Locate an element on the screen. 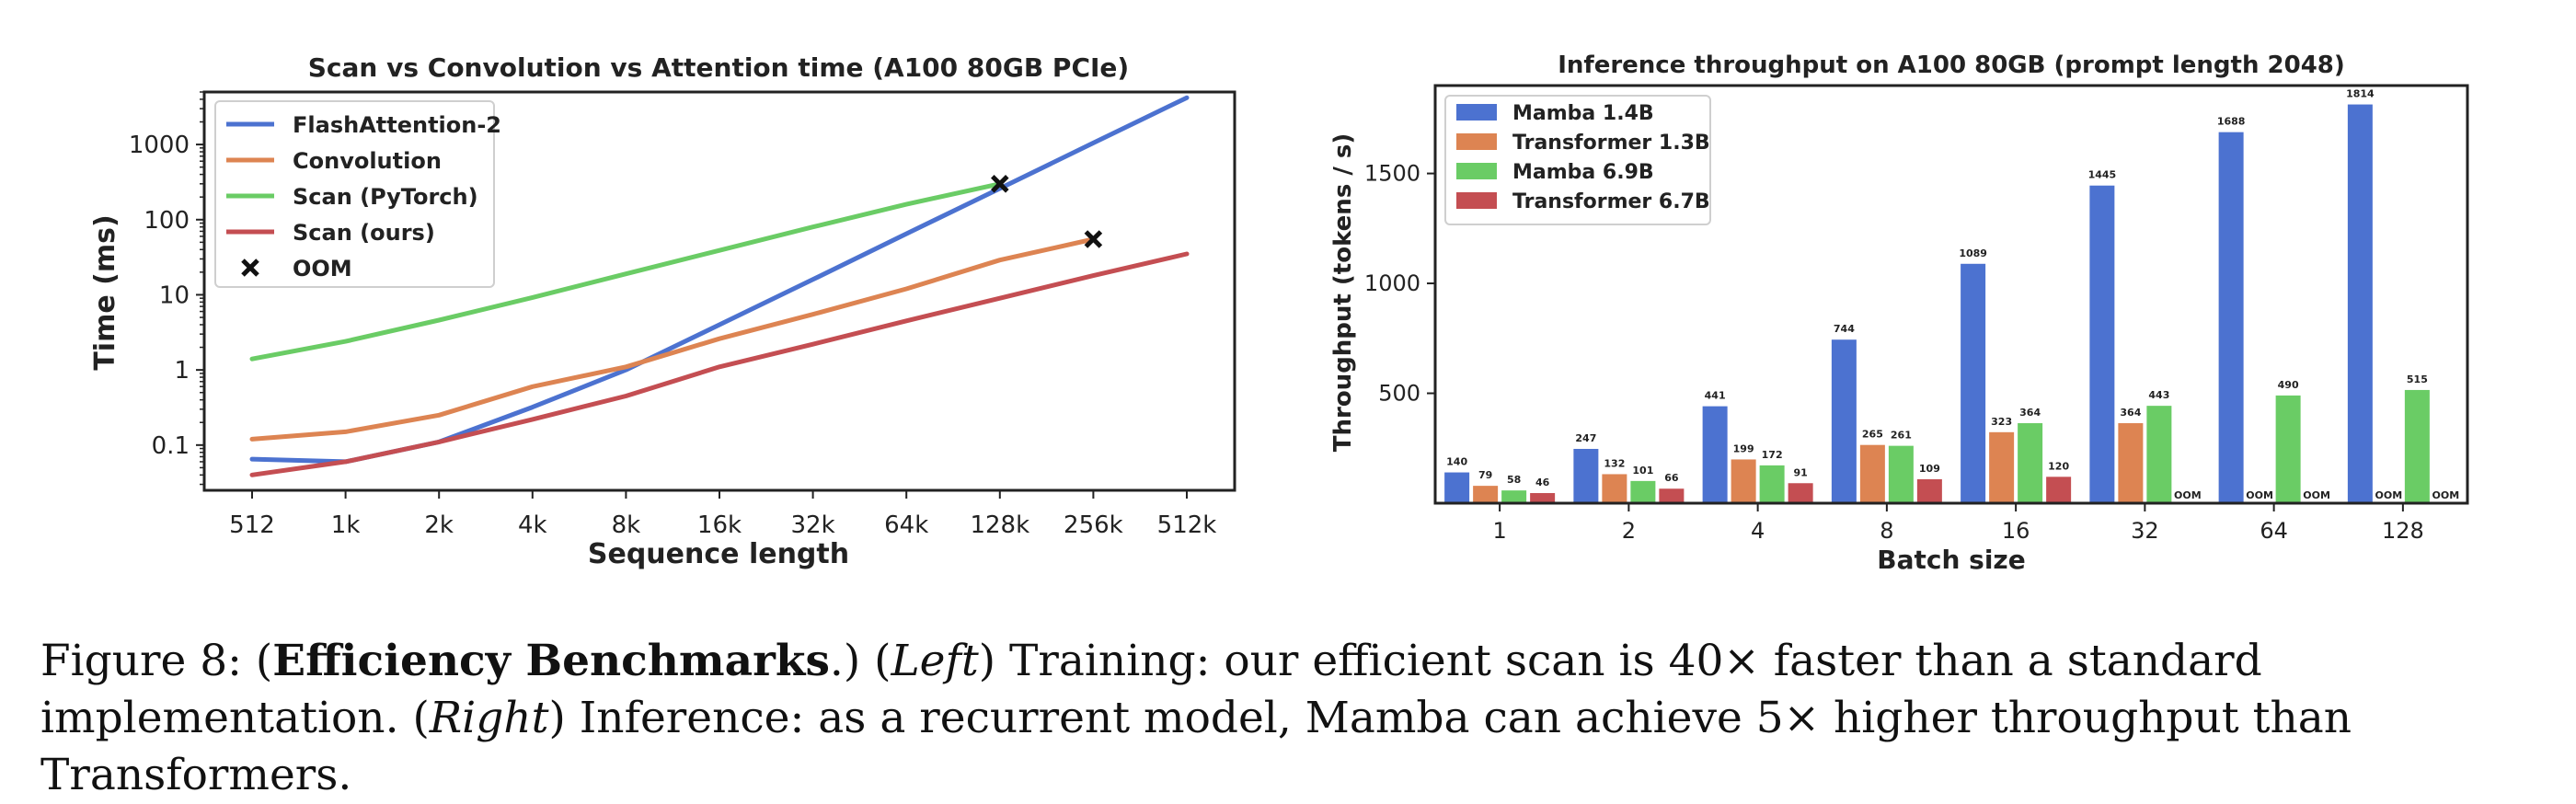  oom-marker-256k is located at coordinates (1093, 239).